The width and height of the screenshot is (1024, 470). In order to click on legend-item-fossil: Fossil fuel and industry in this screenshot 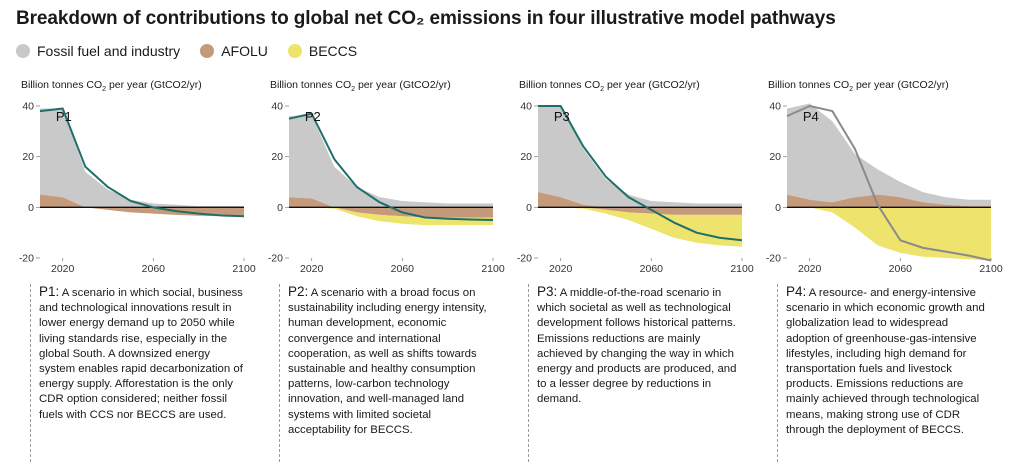, I will do `click(98, 51)`.